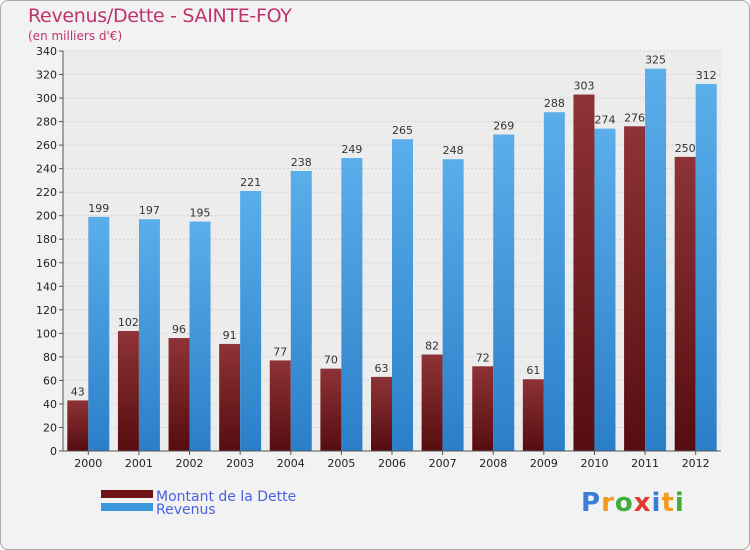 The width and height of the screenshot is (750, 550). What do you see at coordinates (46, 310) in the screenshot?
I see `y-tick-label: 120` at bounding box center [46, 310].